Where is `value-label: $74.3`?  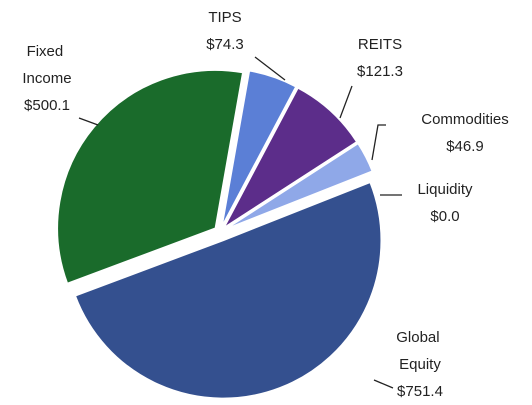 value-label: $74.3 is located at coordinates (225, 44).